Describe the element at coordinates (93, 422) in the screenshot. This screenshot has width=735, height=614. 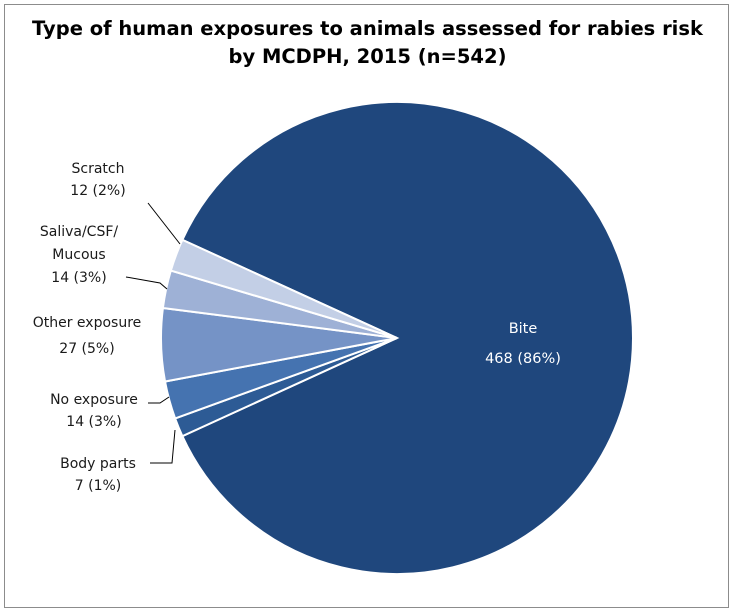
I see `label-no-exposure-value: 14 (3%)` at that location.